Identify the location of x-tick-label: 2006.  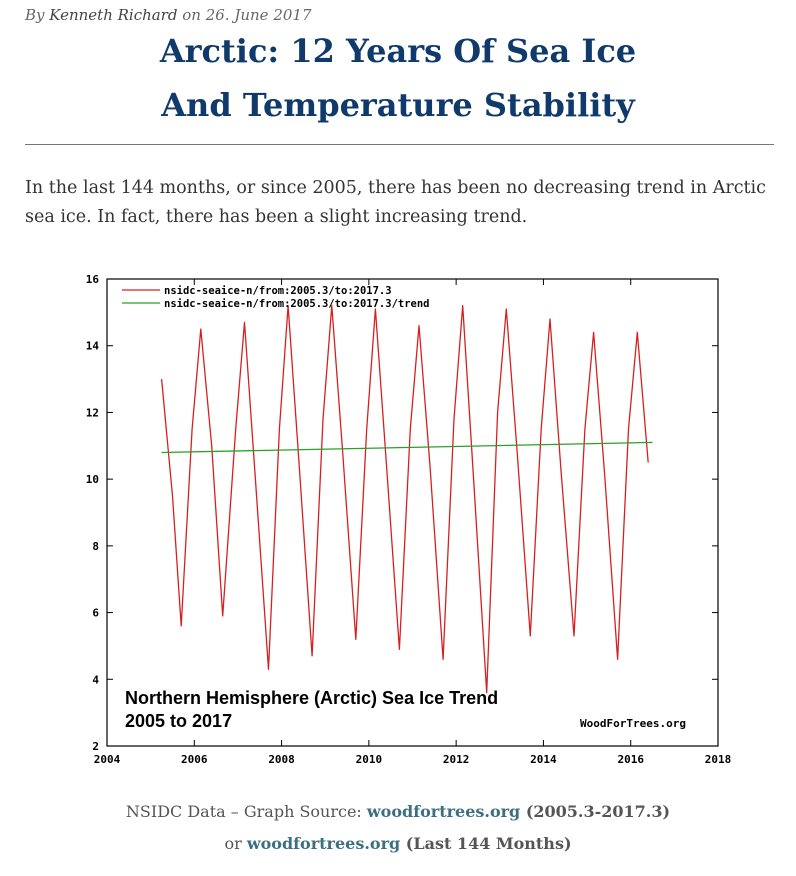
(194, 759).